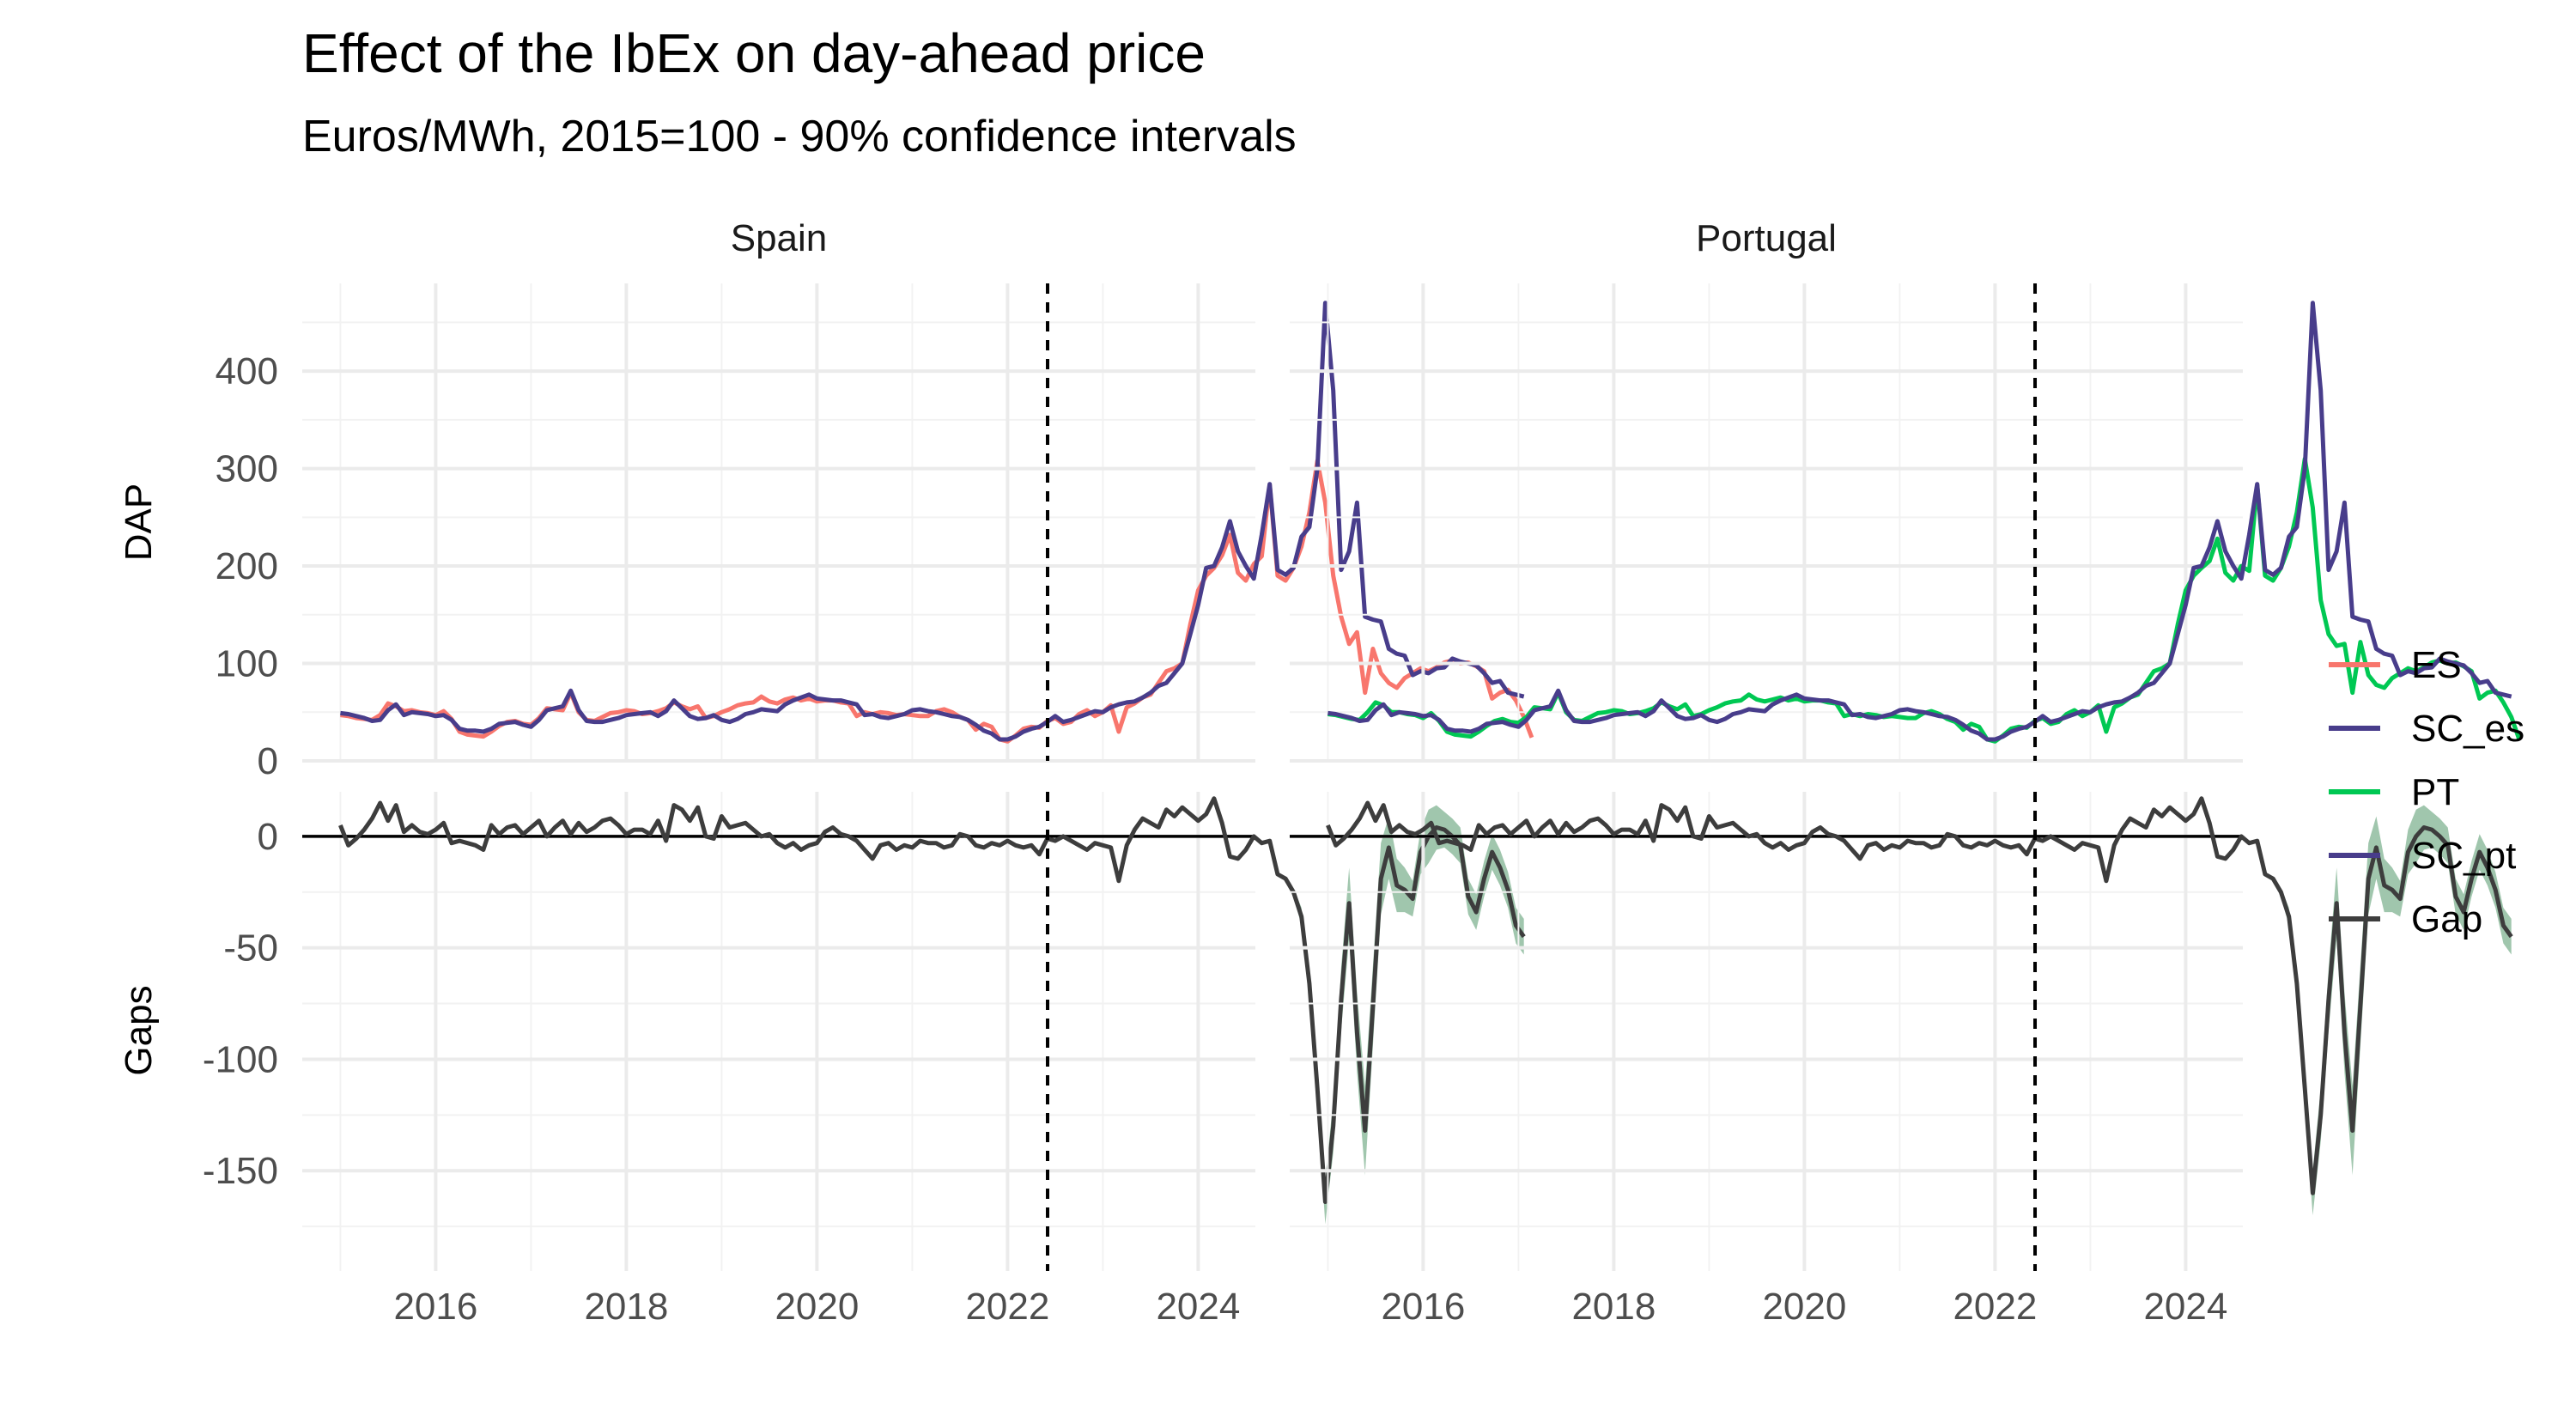  Describe the element at coordinates (2463, 856) in the screenshot. I see `legend-label-sc-pt: SC_pt` at that location.